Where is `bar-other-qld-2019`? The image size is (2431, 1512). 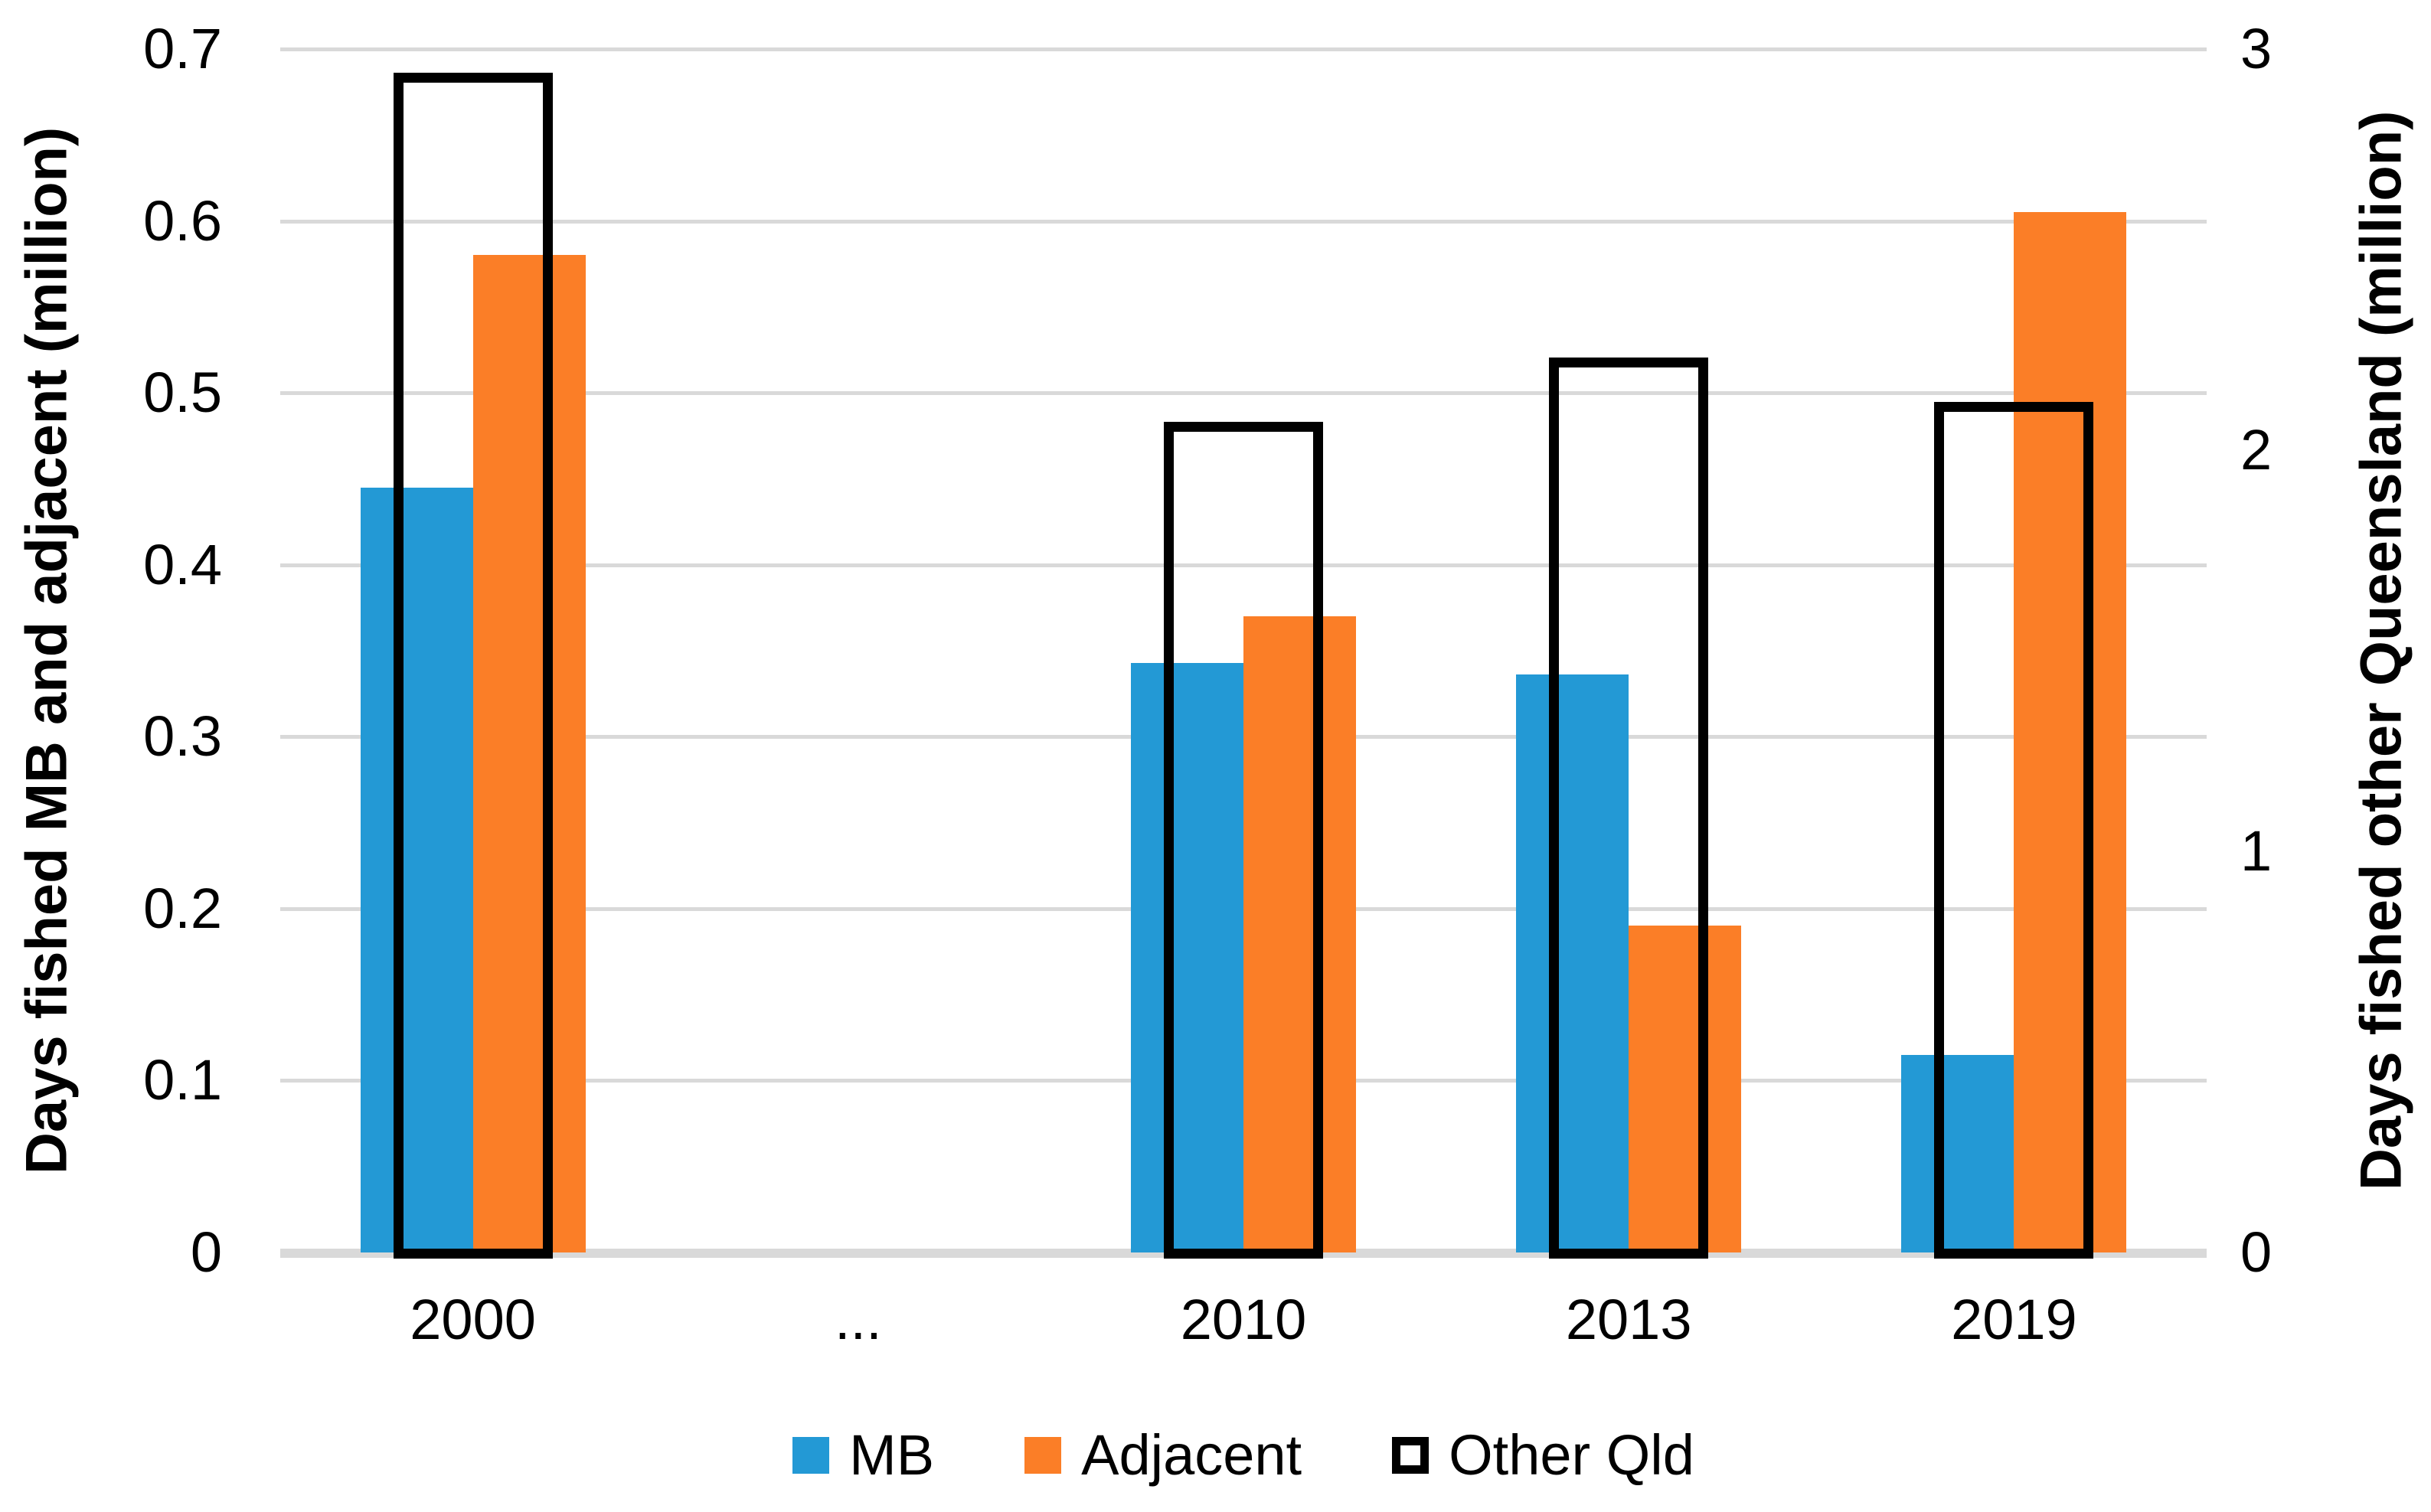 bar-other-qld-2019 is located at coordinates (2014, 830).